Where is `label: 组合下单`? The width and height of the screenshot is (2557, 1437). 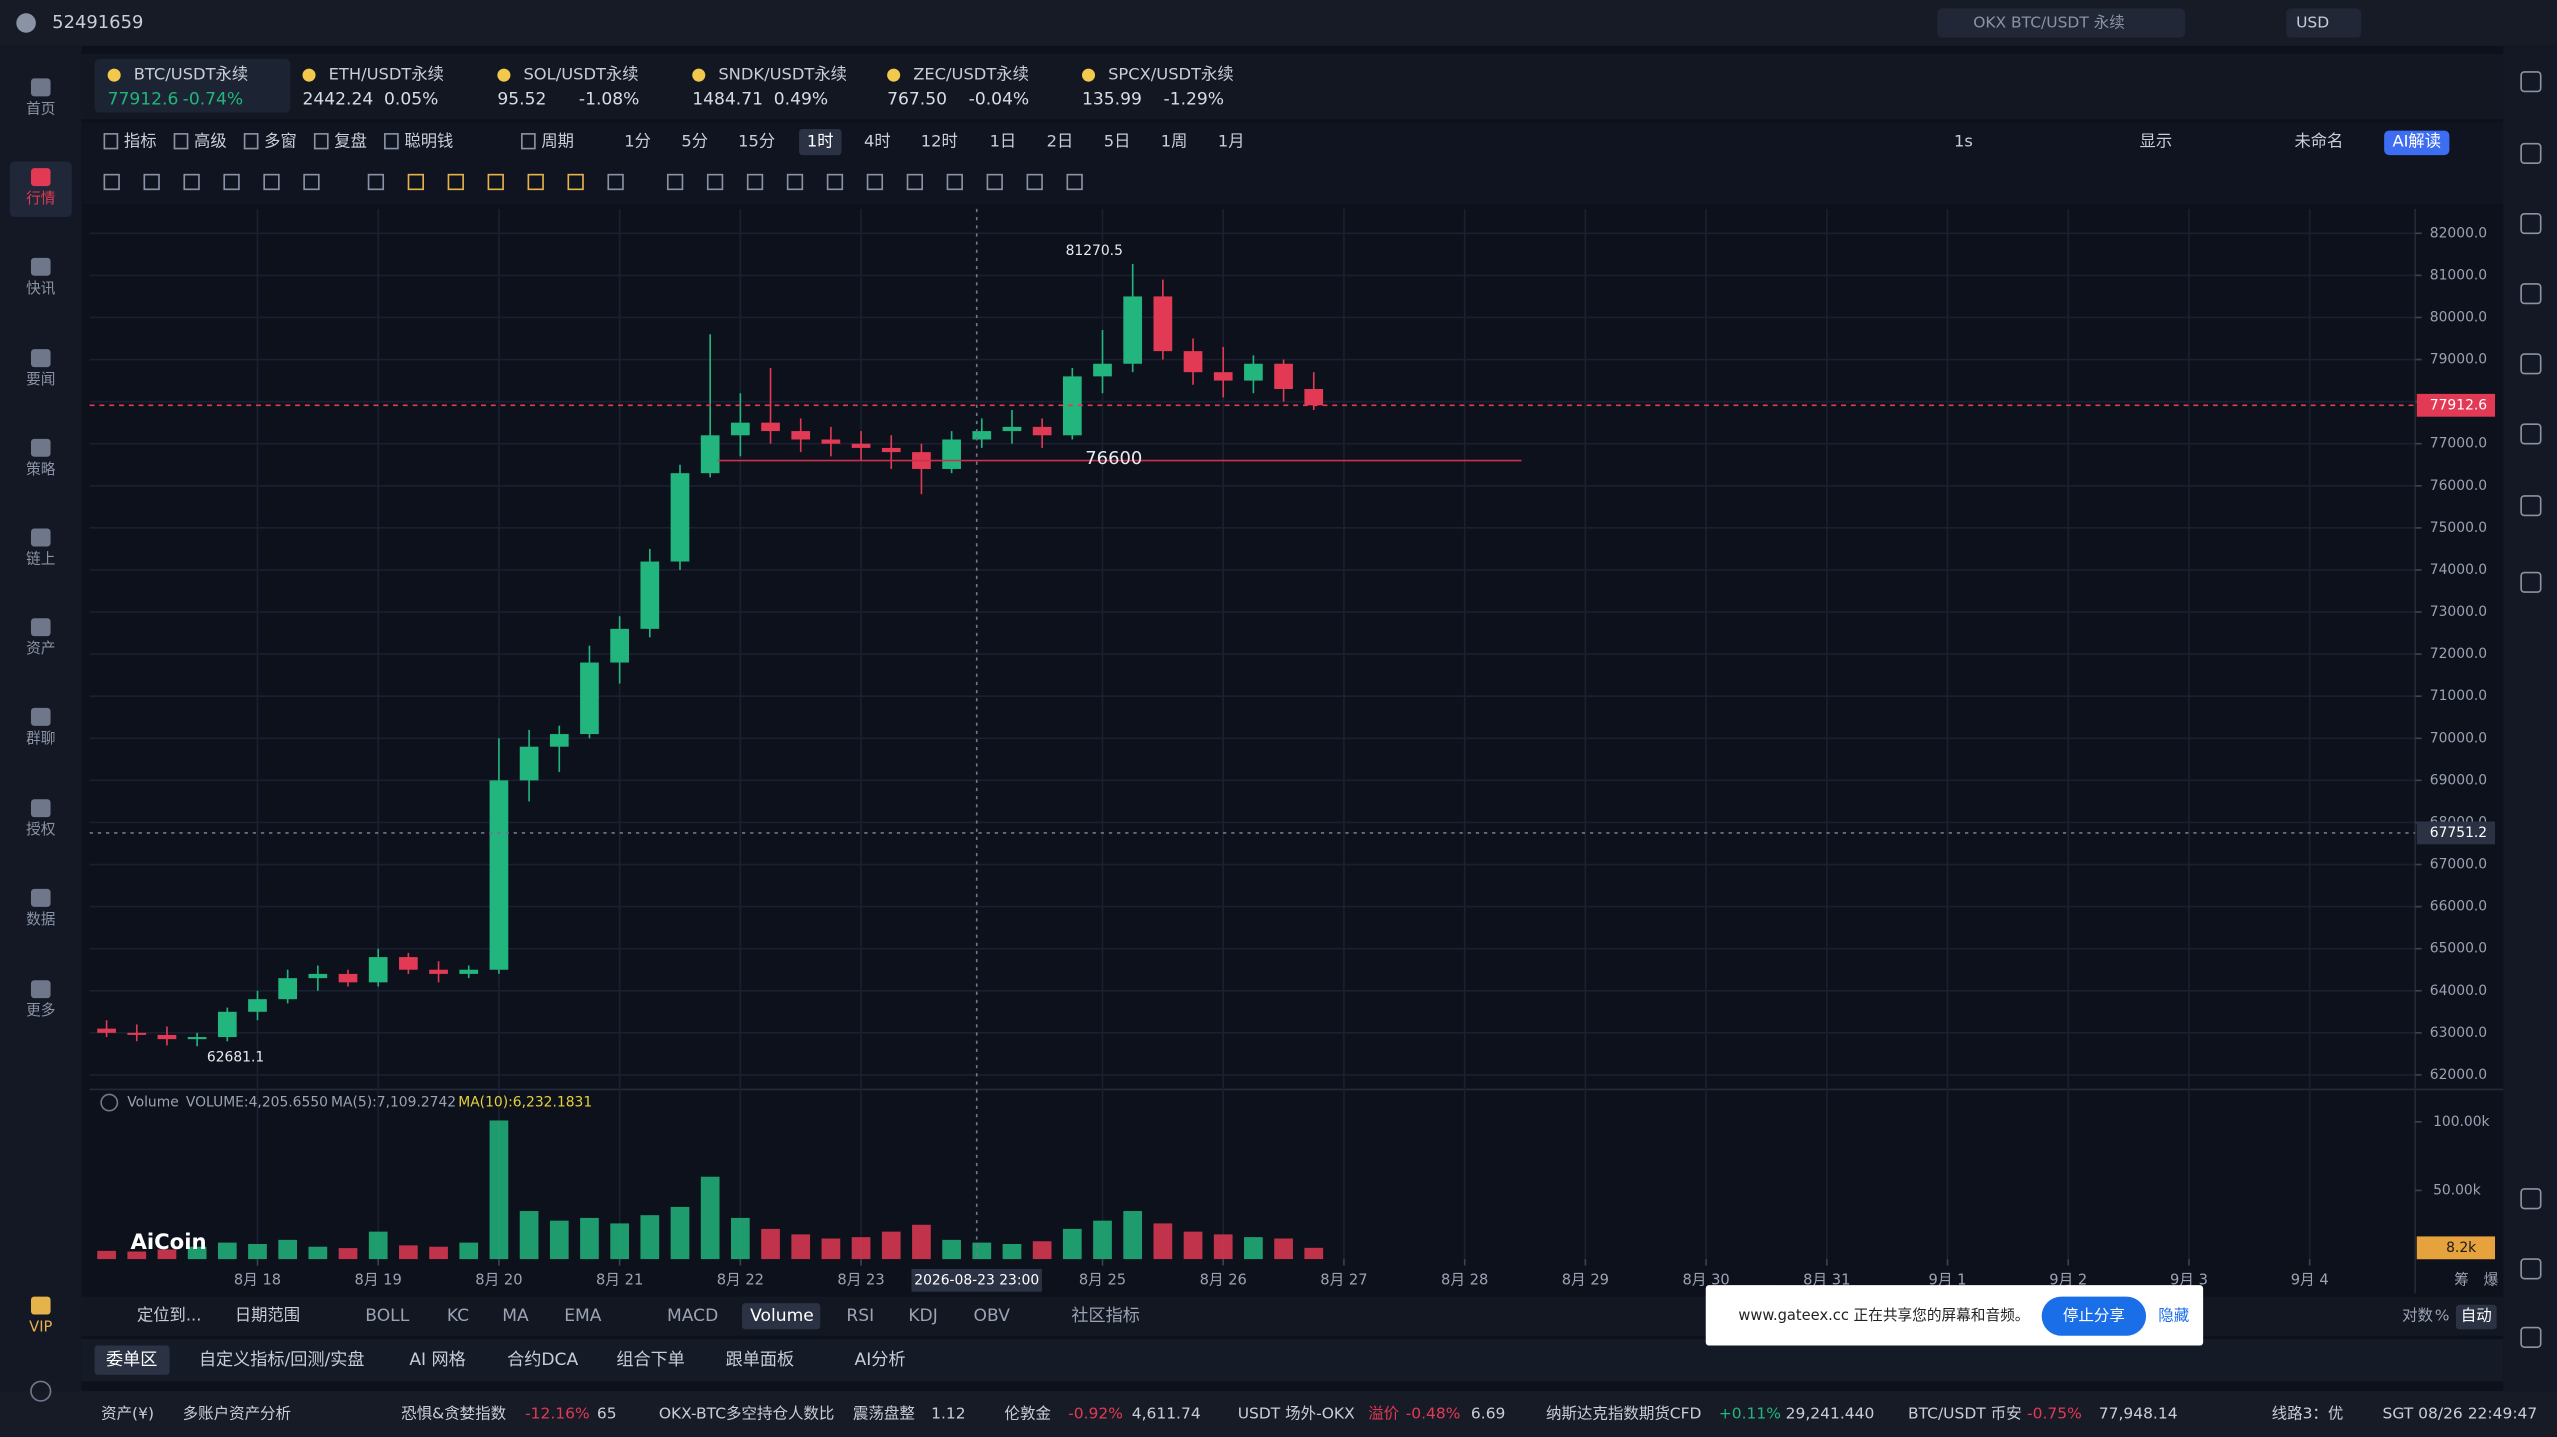
label: 组合下单 is located at coordinates (650, 1360).